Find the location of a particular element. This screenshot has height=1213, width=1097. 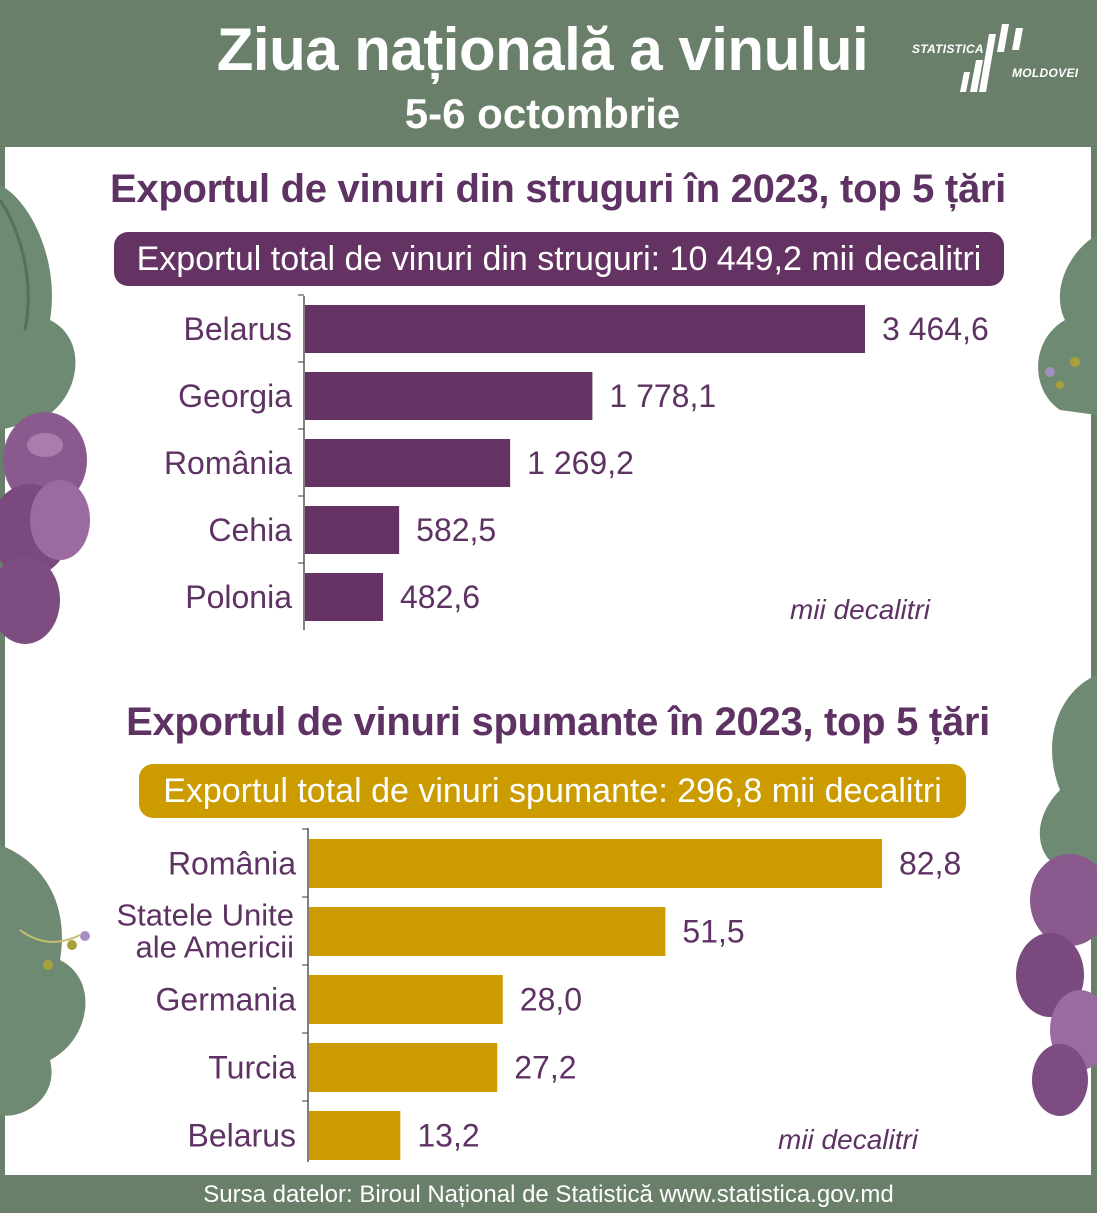

chart2-category-label-2: Germania is located at coordinates (226, 1000).